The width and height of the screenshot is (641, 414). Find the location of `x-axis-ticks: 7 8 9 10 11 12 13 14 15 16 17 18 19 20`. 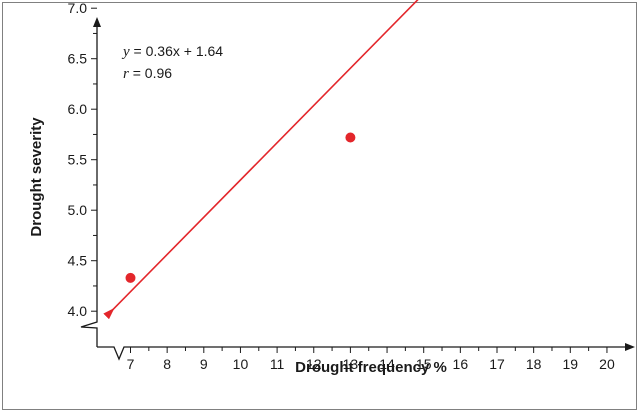

x-axis-ticks: 7 8 9 10 11 12 13 14 15 16 17 18 19 20 is located at coordinates (371, 359).